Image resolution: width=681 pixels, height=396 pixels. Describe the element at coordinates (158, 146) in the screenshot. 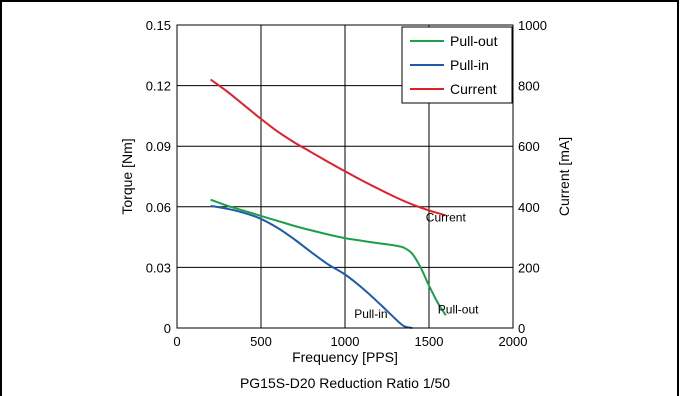

I see `left-y-tick-label: 0.09` at that location.